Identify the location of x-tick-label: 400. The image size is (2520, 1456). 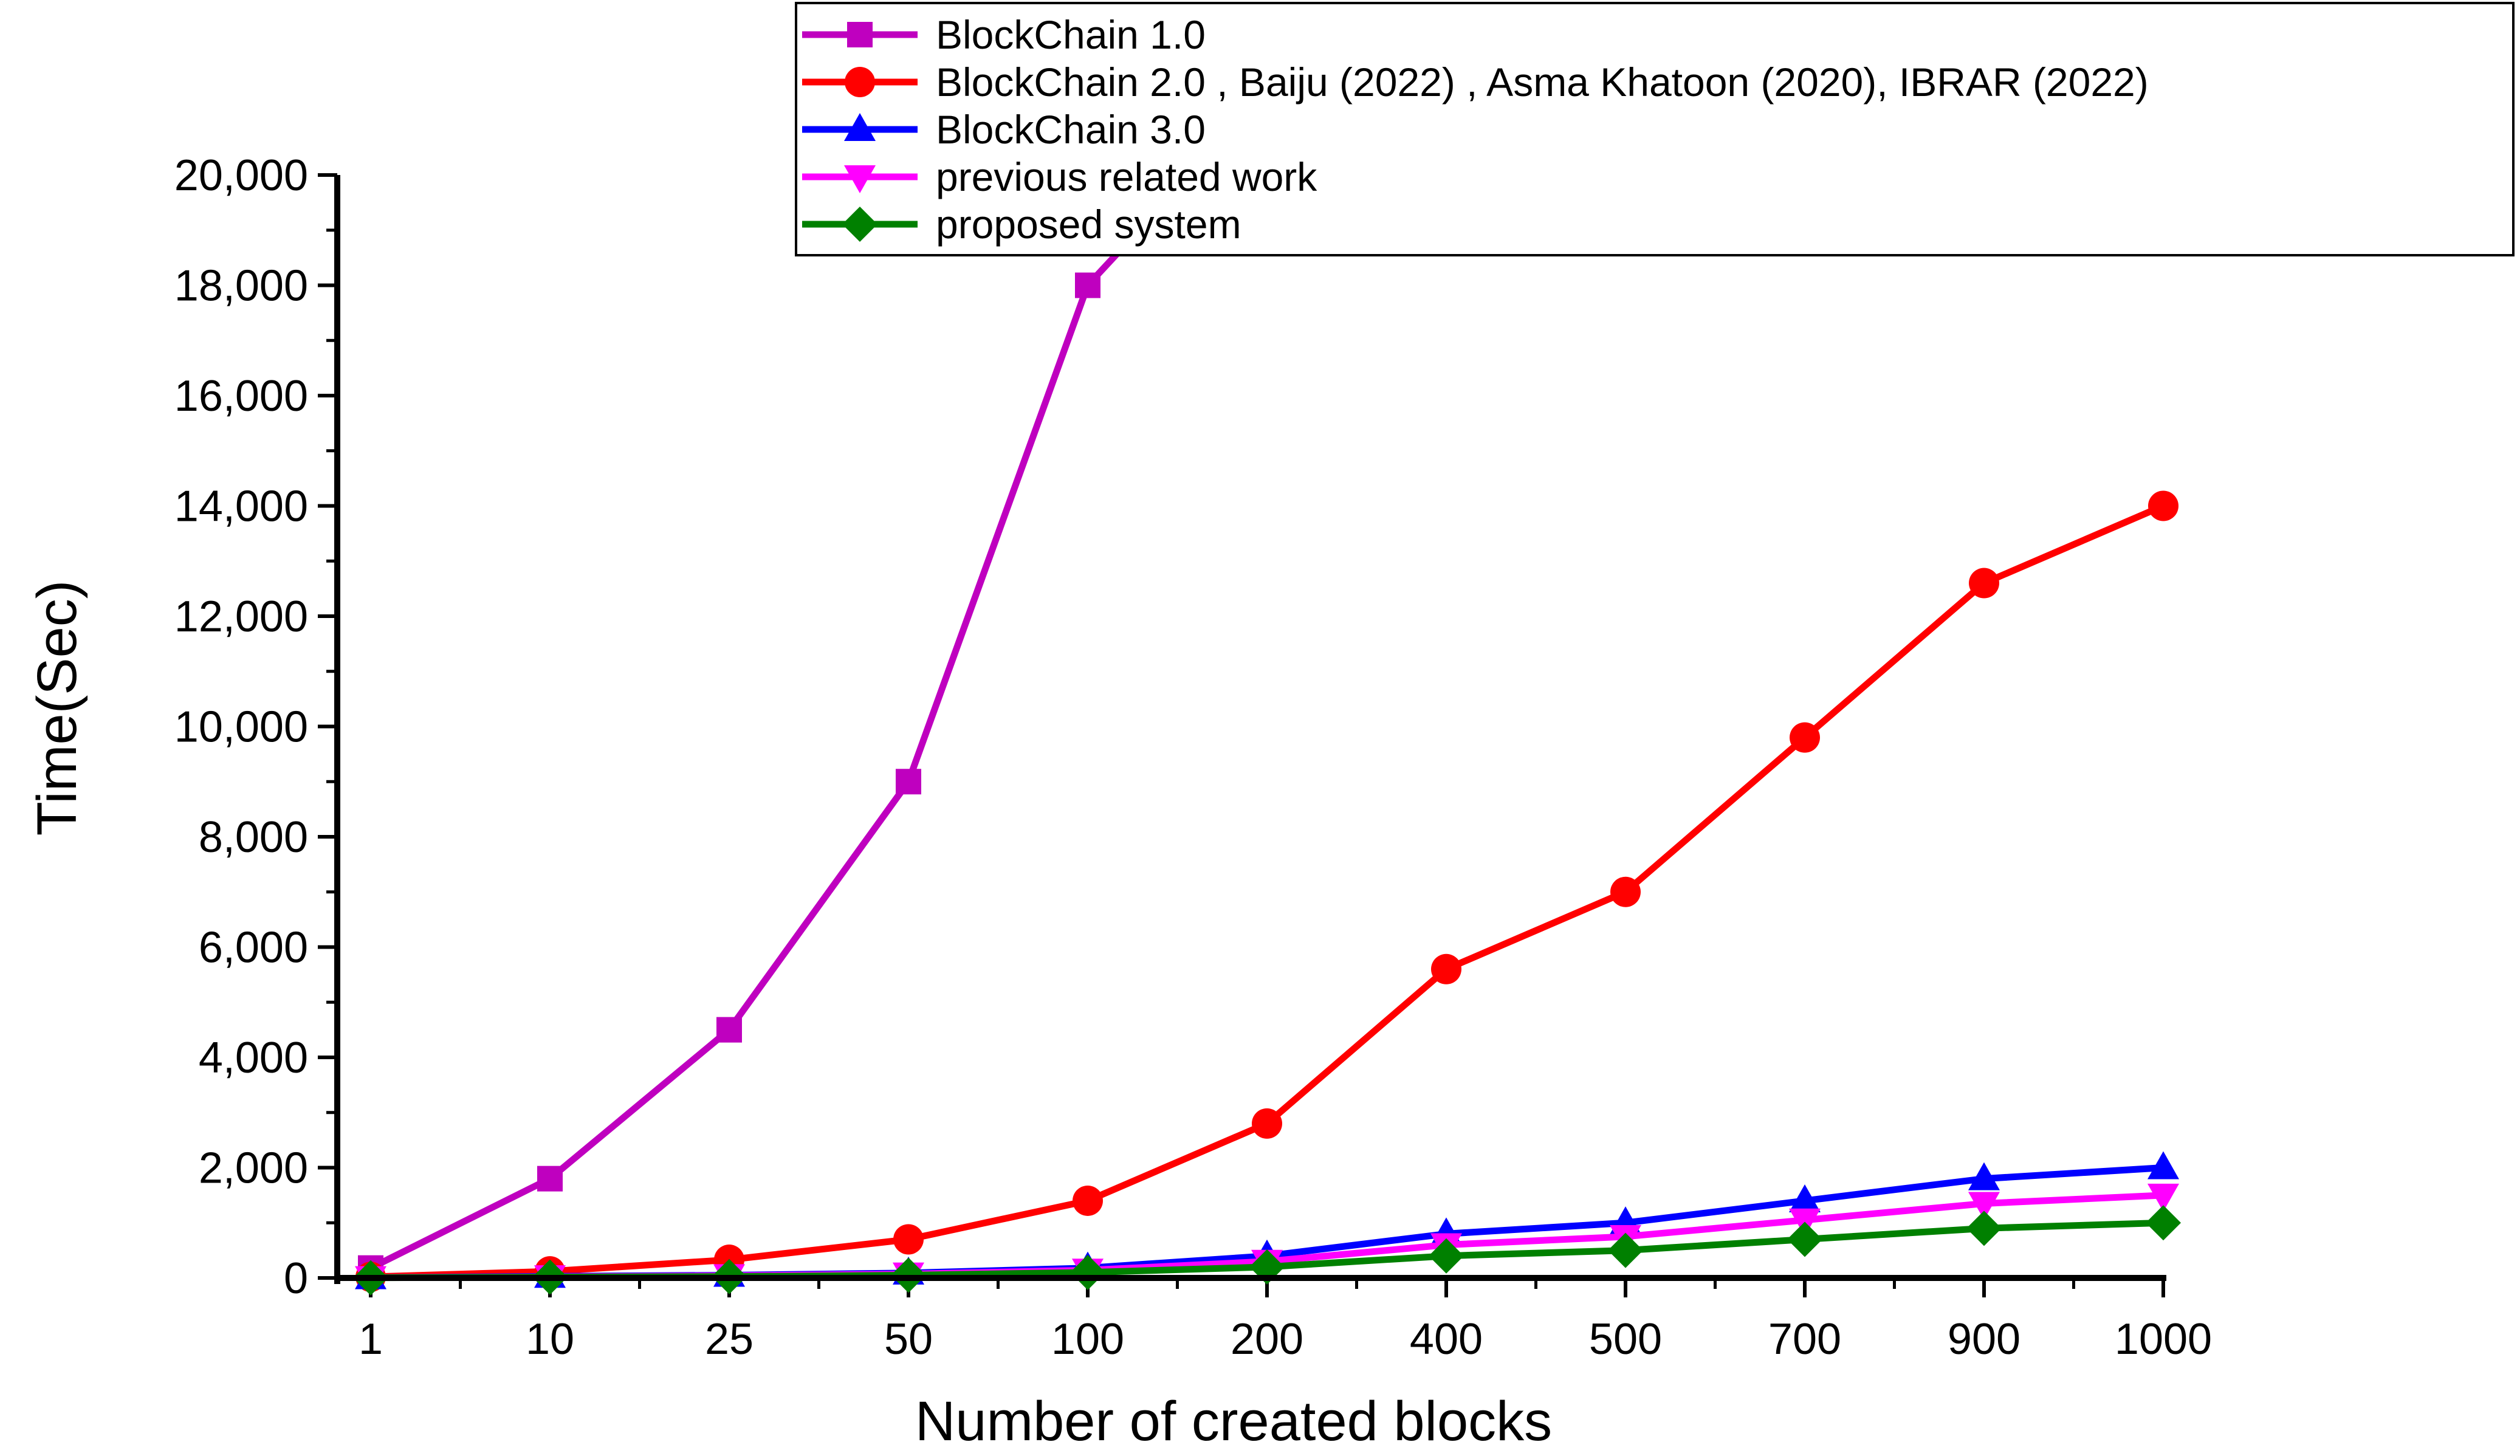
(1446, 1339).